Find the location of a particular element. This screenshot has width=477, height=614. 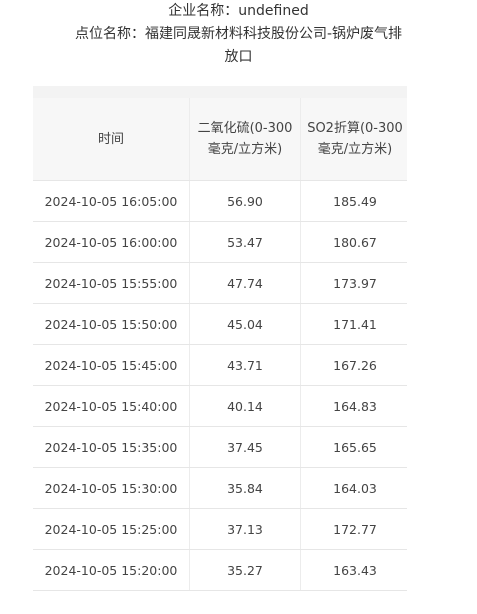

cell-so2: 53.47 is located at coordinates (245, 242).